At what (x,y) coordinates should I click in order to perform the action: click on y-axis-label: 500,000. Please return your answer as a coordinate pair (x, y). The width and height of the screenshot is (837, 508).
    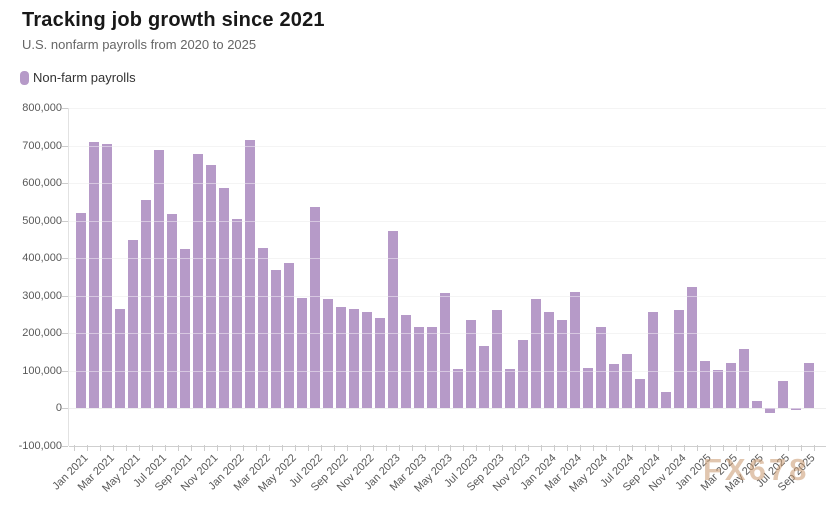
    Looking at the image, I should click on (42, 220).